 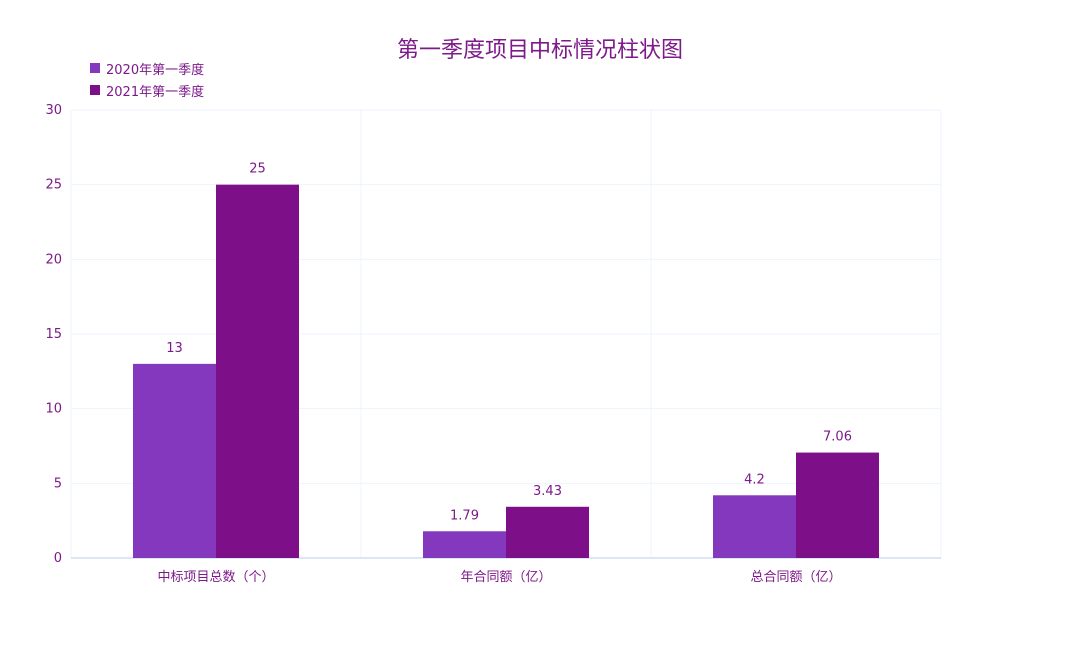 What do you see at coordinates (174, 348) in the screenshot?
I see `data-label: 13` at bounding box center [174, 348].